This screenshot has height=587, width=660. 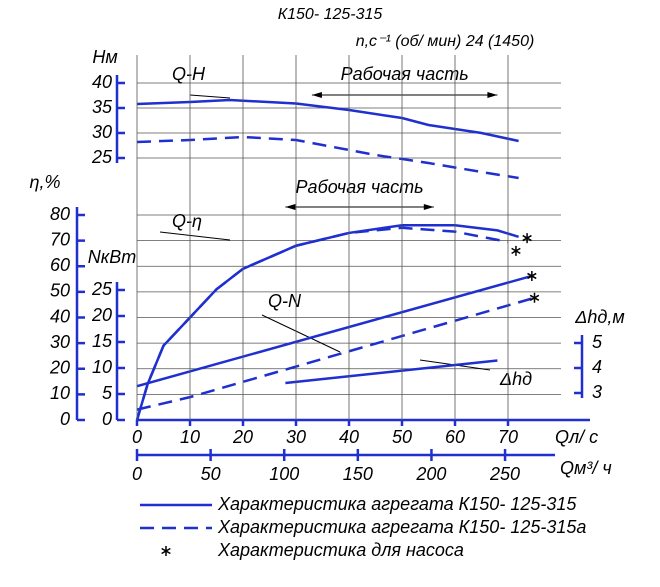 What do you see at coordinates (508, 437) in the screenshot?
I see `x-tick-label: 70` at bounding box center [508, 437].